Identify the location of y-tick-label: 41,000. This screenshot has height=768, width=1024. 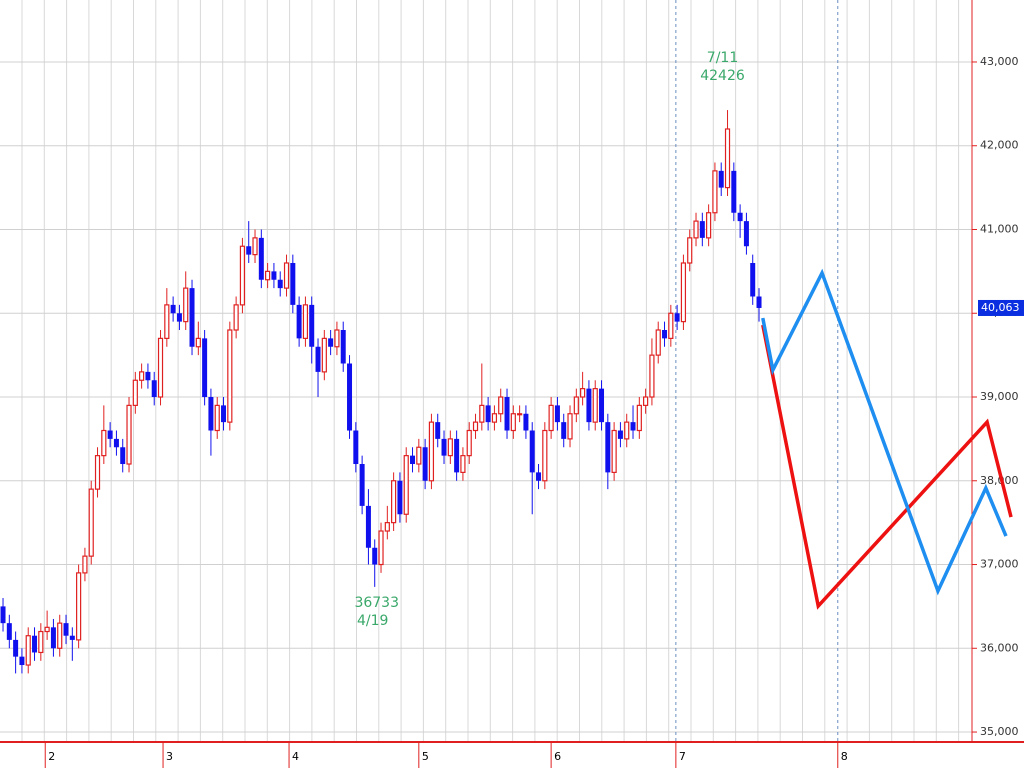
(999, 228).